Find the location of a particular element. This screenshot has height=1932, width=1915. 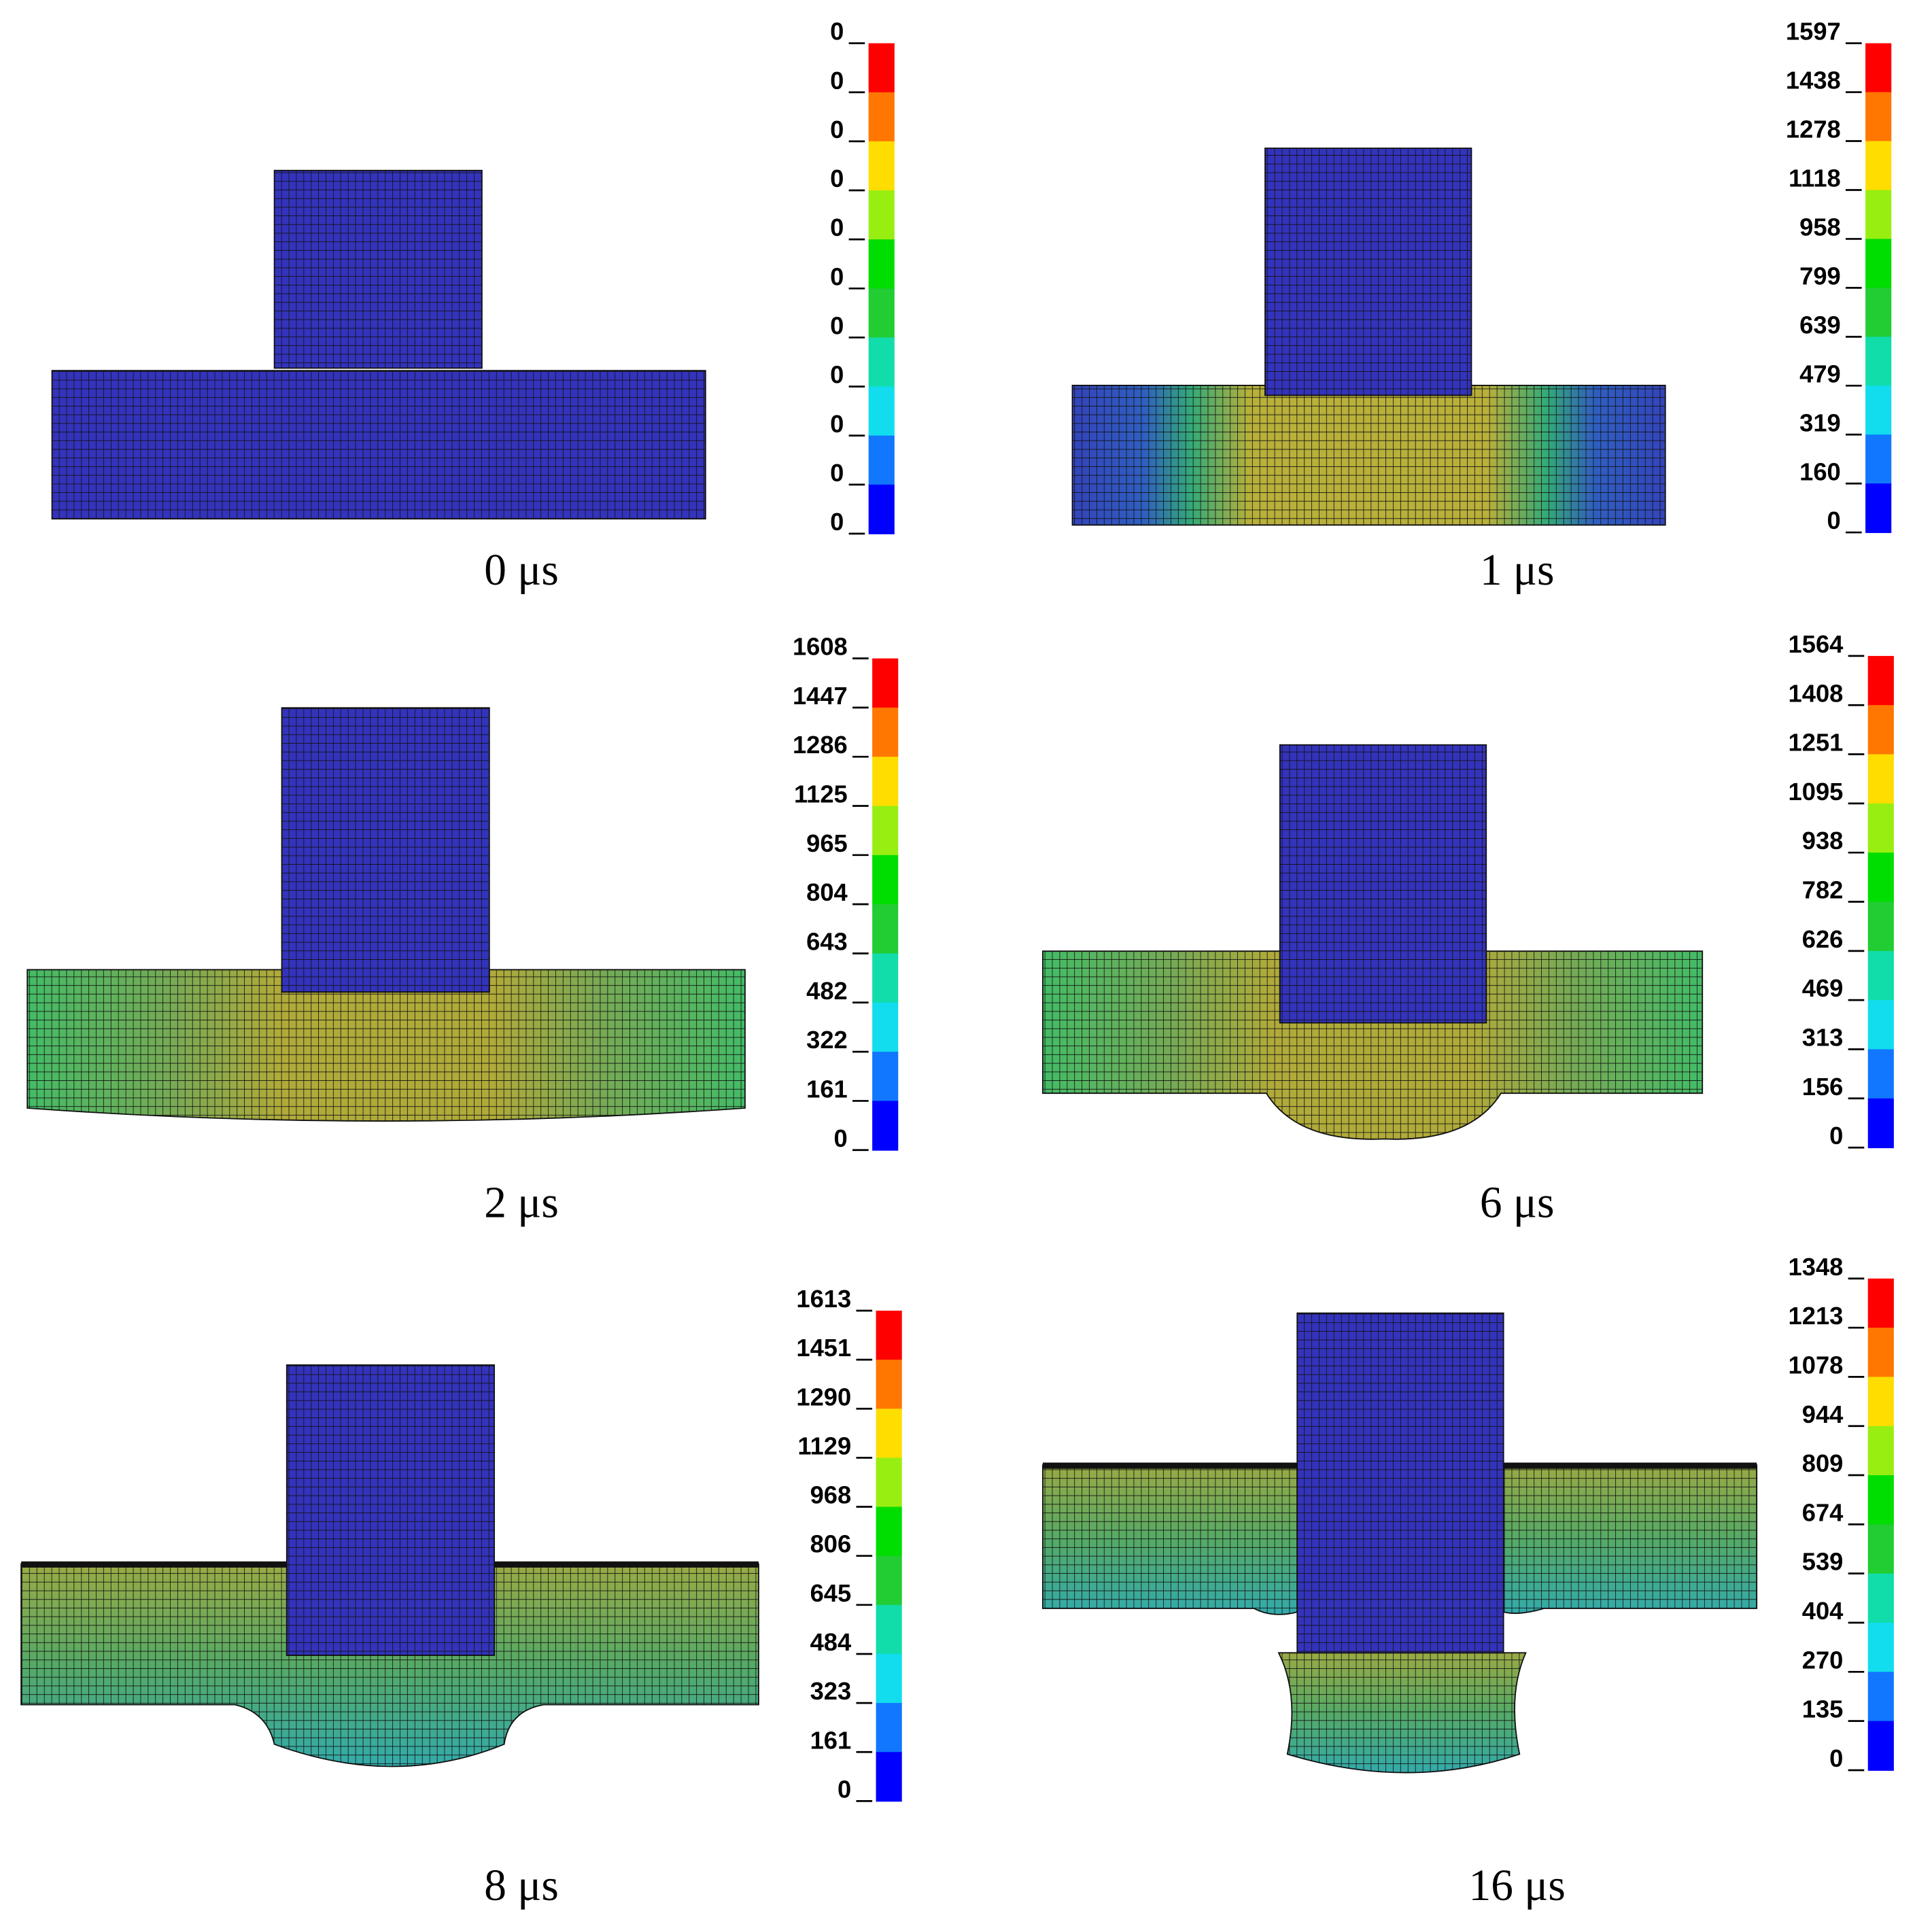

time-label: 8 μs is located at coordinates (521, 1885).